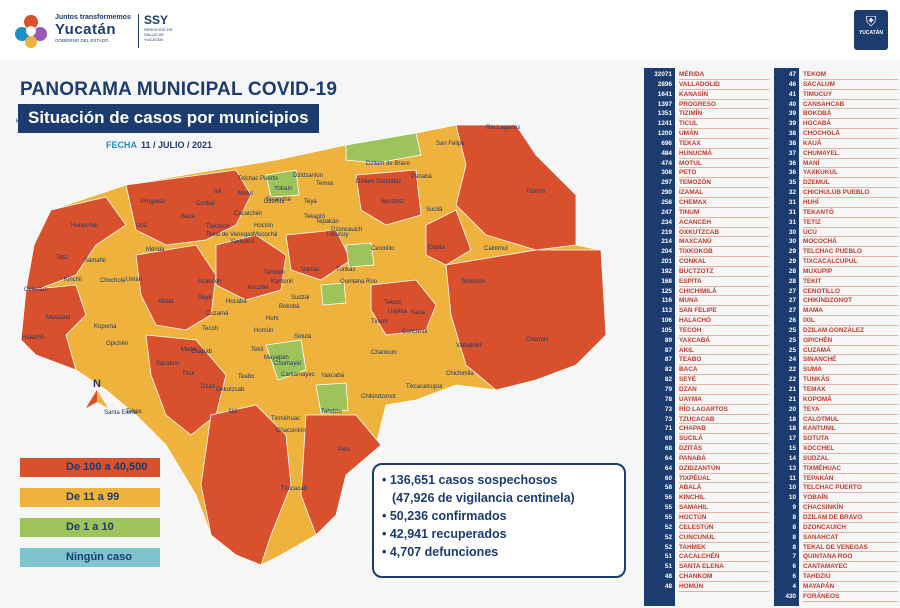 The image size is (900, 608). What do you see at coordinates (265, 235) in the screenshot?
I see `map-label: Mocochá` at bounding box center [265, 235].